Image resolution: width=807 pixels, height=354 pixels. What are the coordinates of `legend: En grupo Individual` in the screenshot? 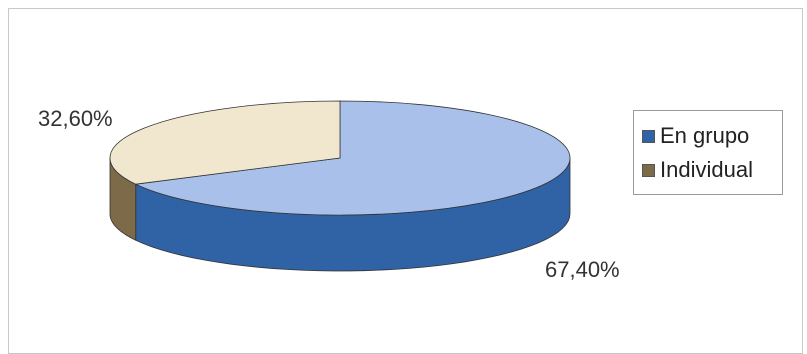 It's located at (708, 152).